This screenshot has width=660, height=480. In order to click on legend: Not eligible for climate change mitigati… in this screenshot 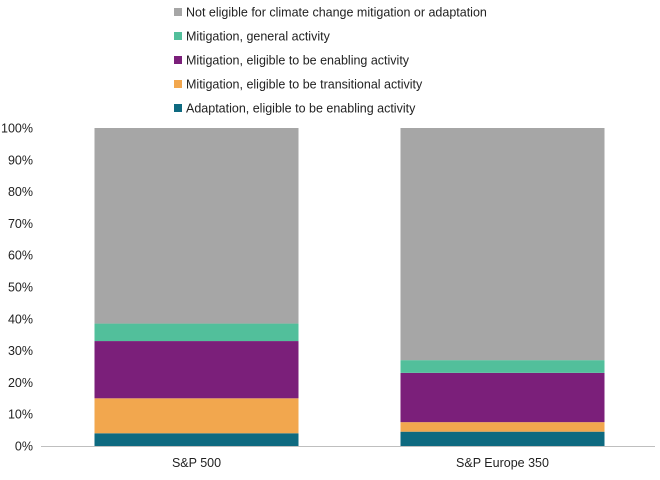, I will do `click(330, 61)`.